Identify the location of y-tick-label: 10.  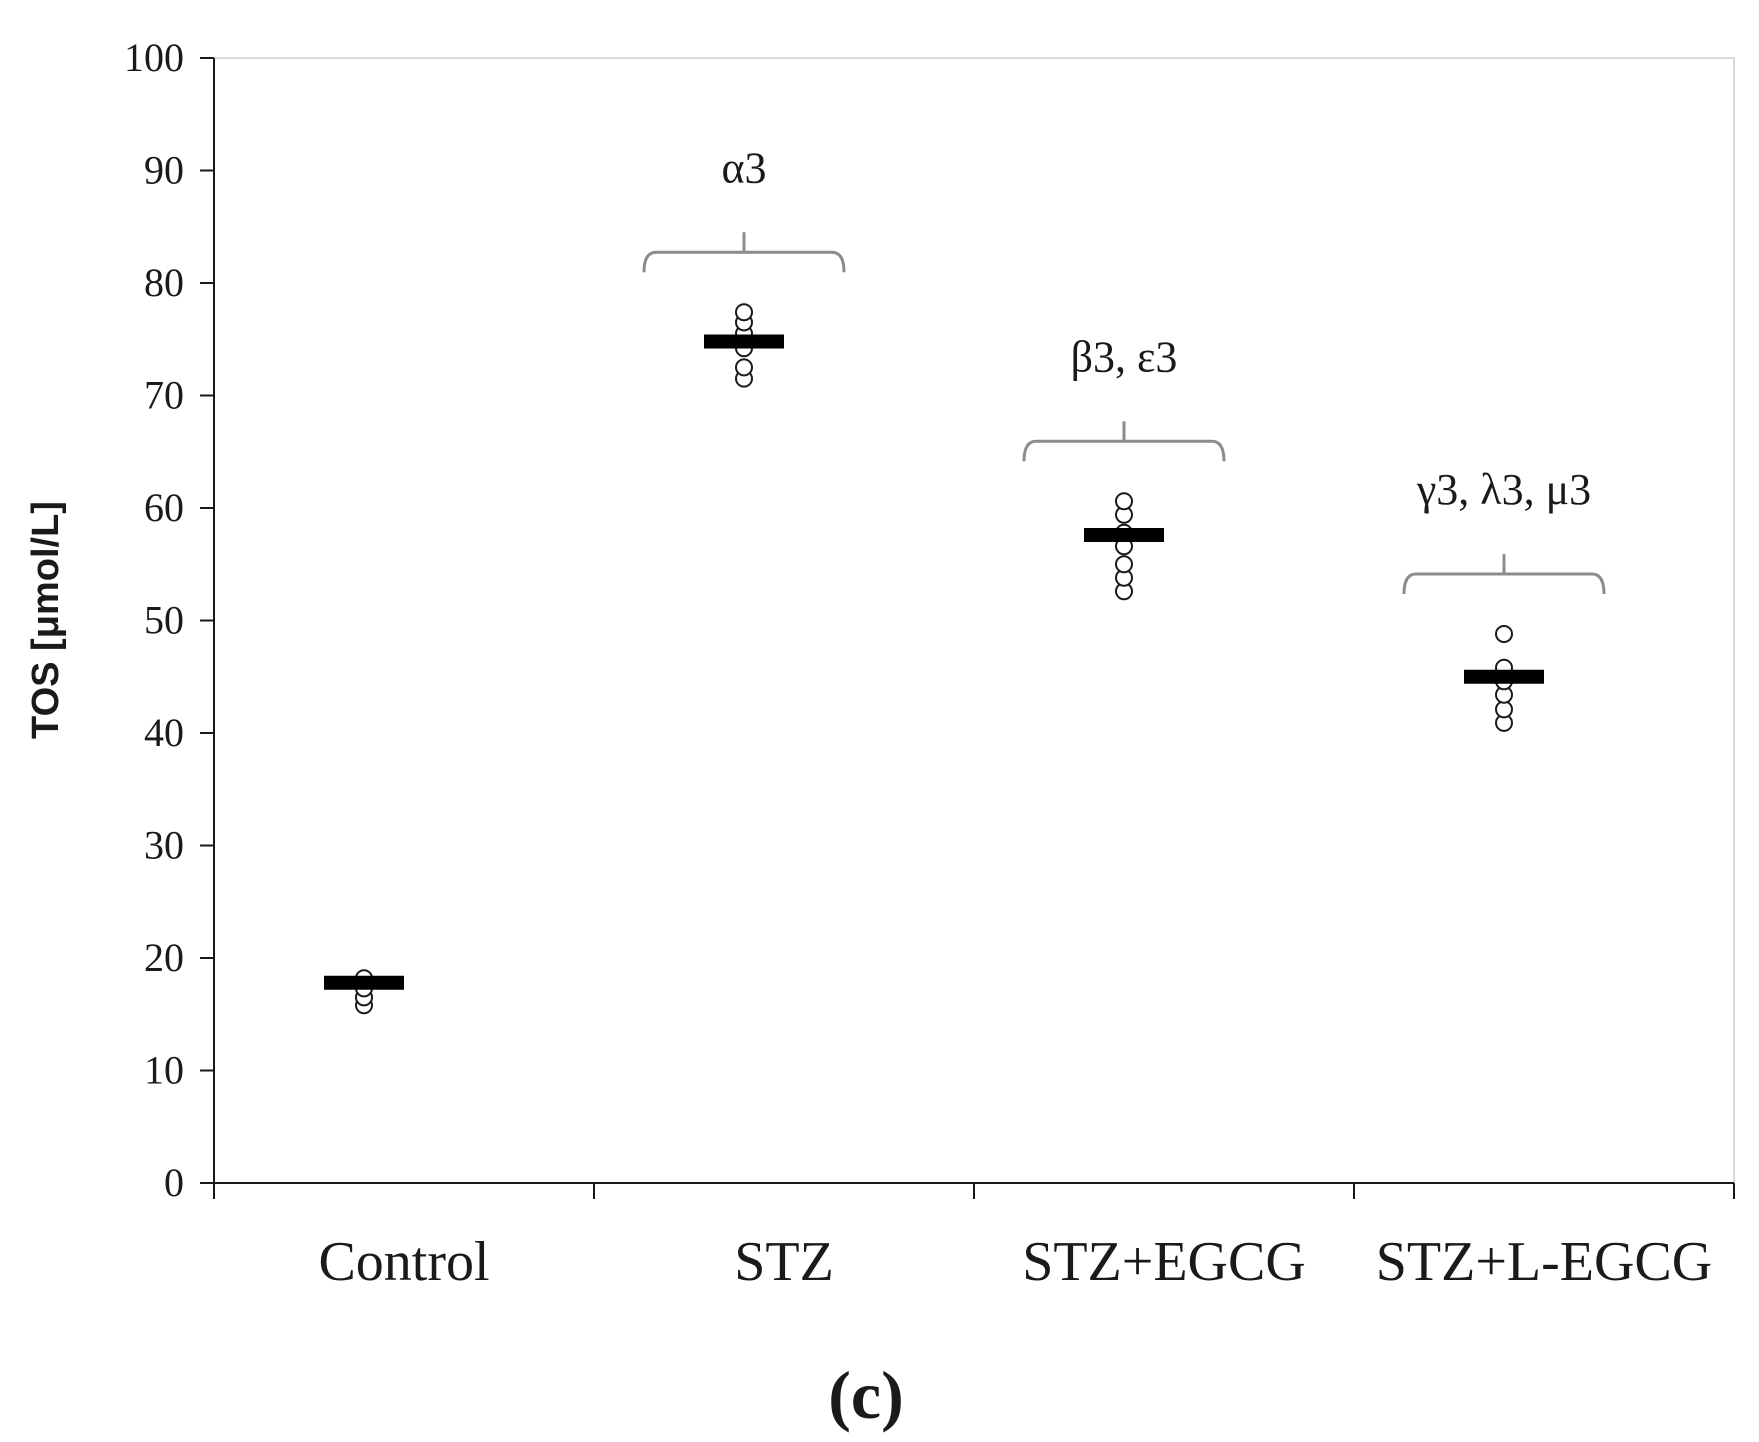
(164, 1070).